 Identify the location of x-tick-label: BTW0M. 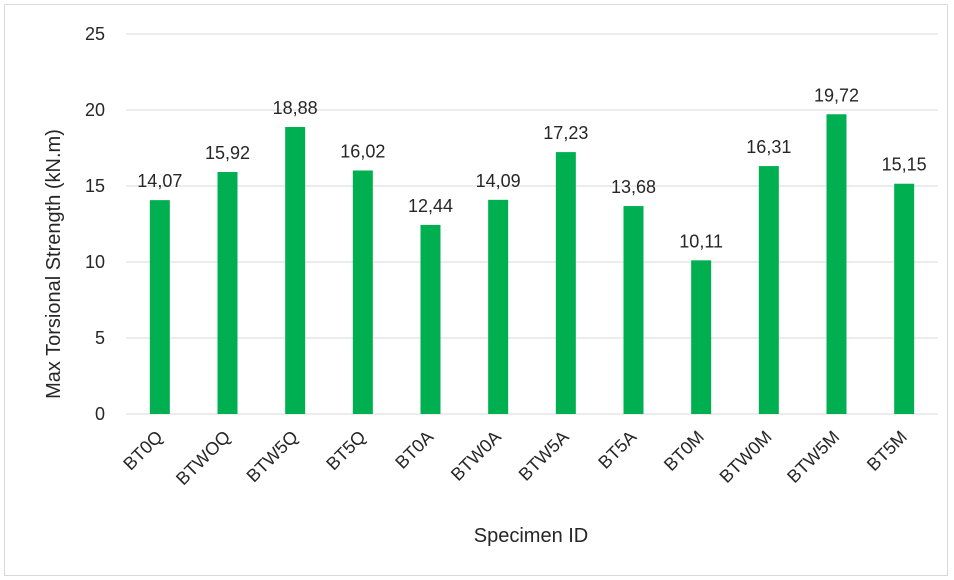
(746, 457).